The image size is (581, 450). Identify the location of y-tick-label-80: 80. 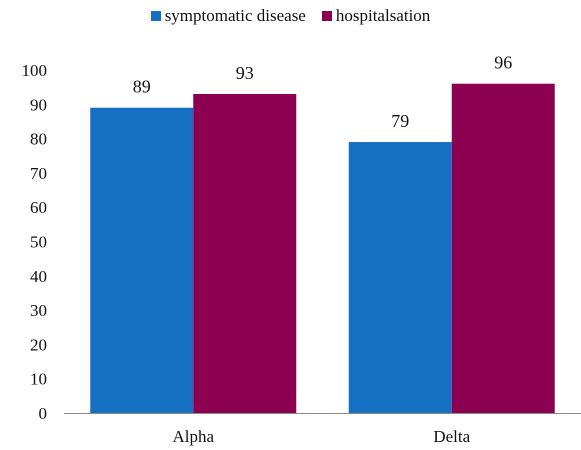
(38, 139).